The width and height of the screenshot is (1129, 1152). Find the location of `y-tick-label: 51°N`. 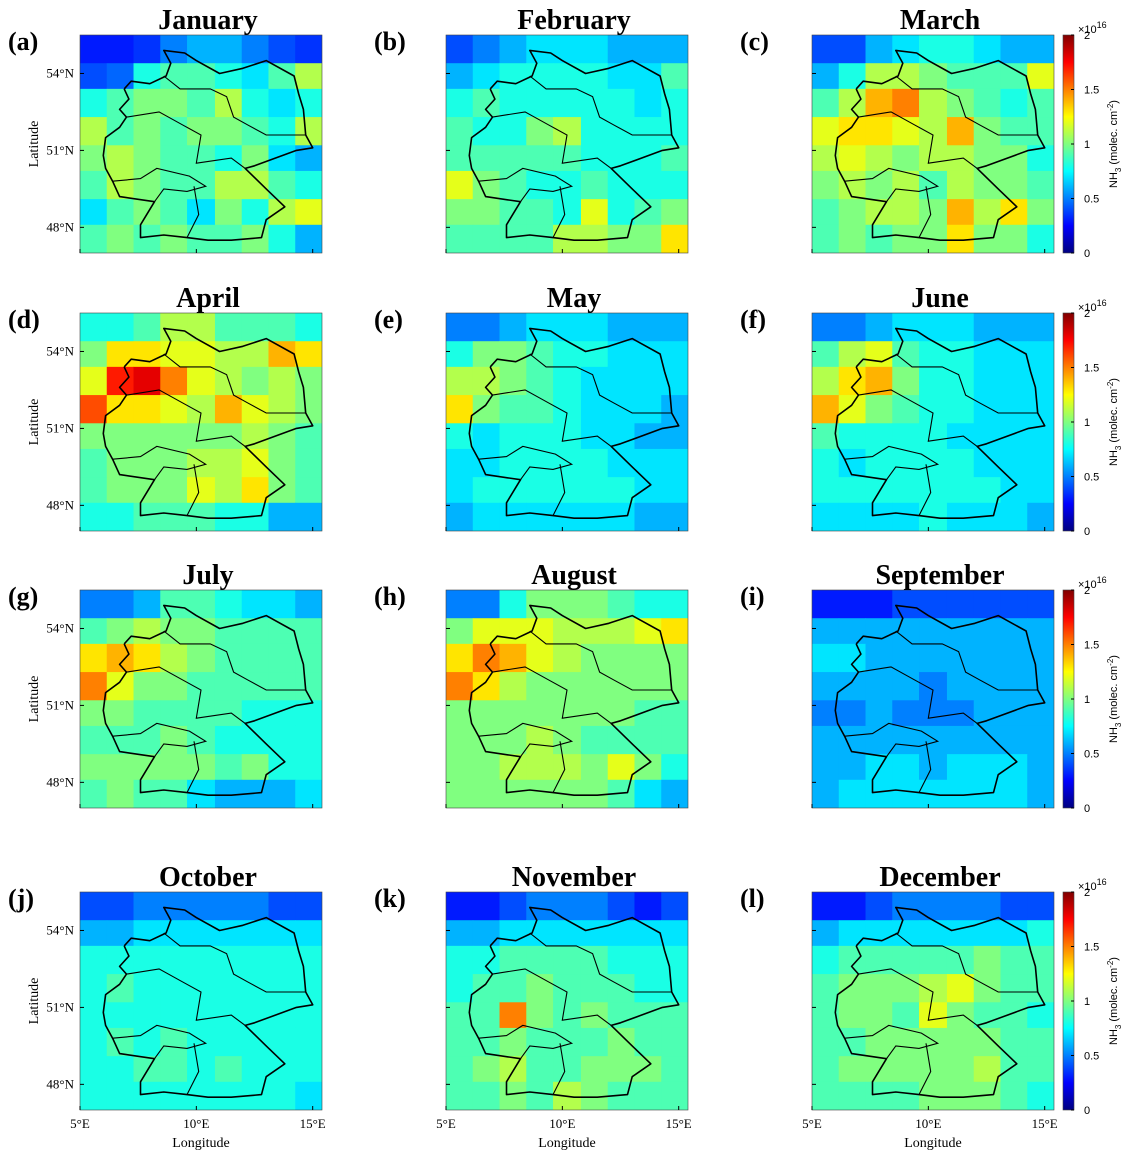

y-tick-label: 51°N is located at coordinates (60, 1006).